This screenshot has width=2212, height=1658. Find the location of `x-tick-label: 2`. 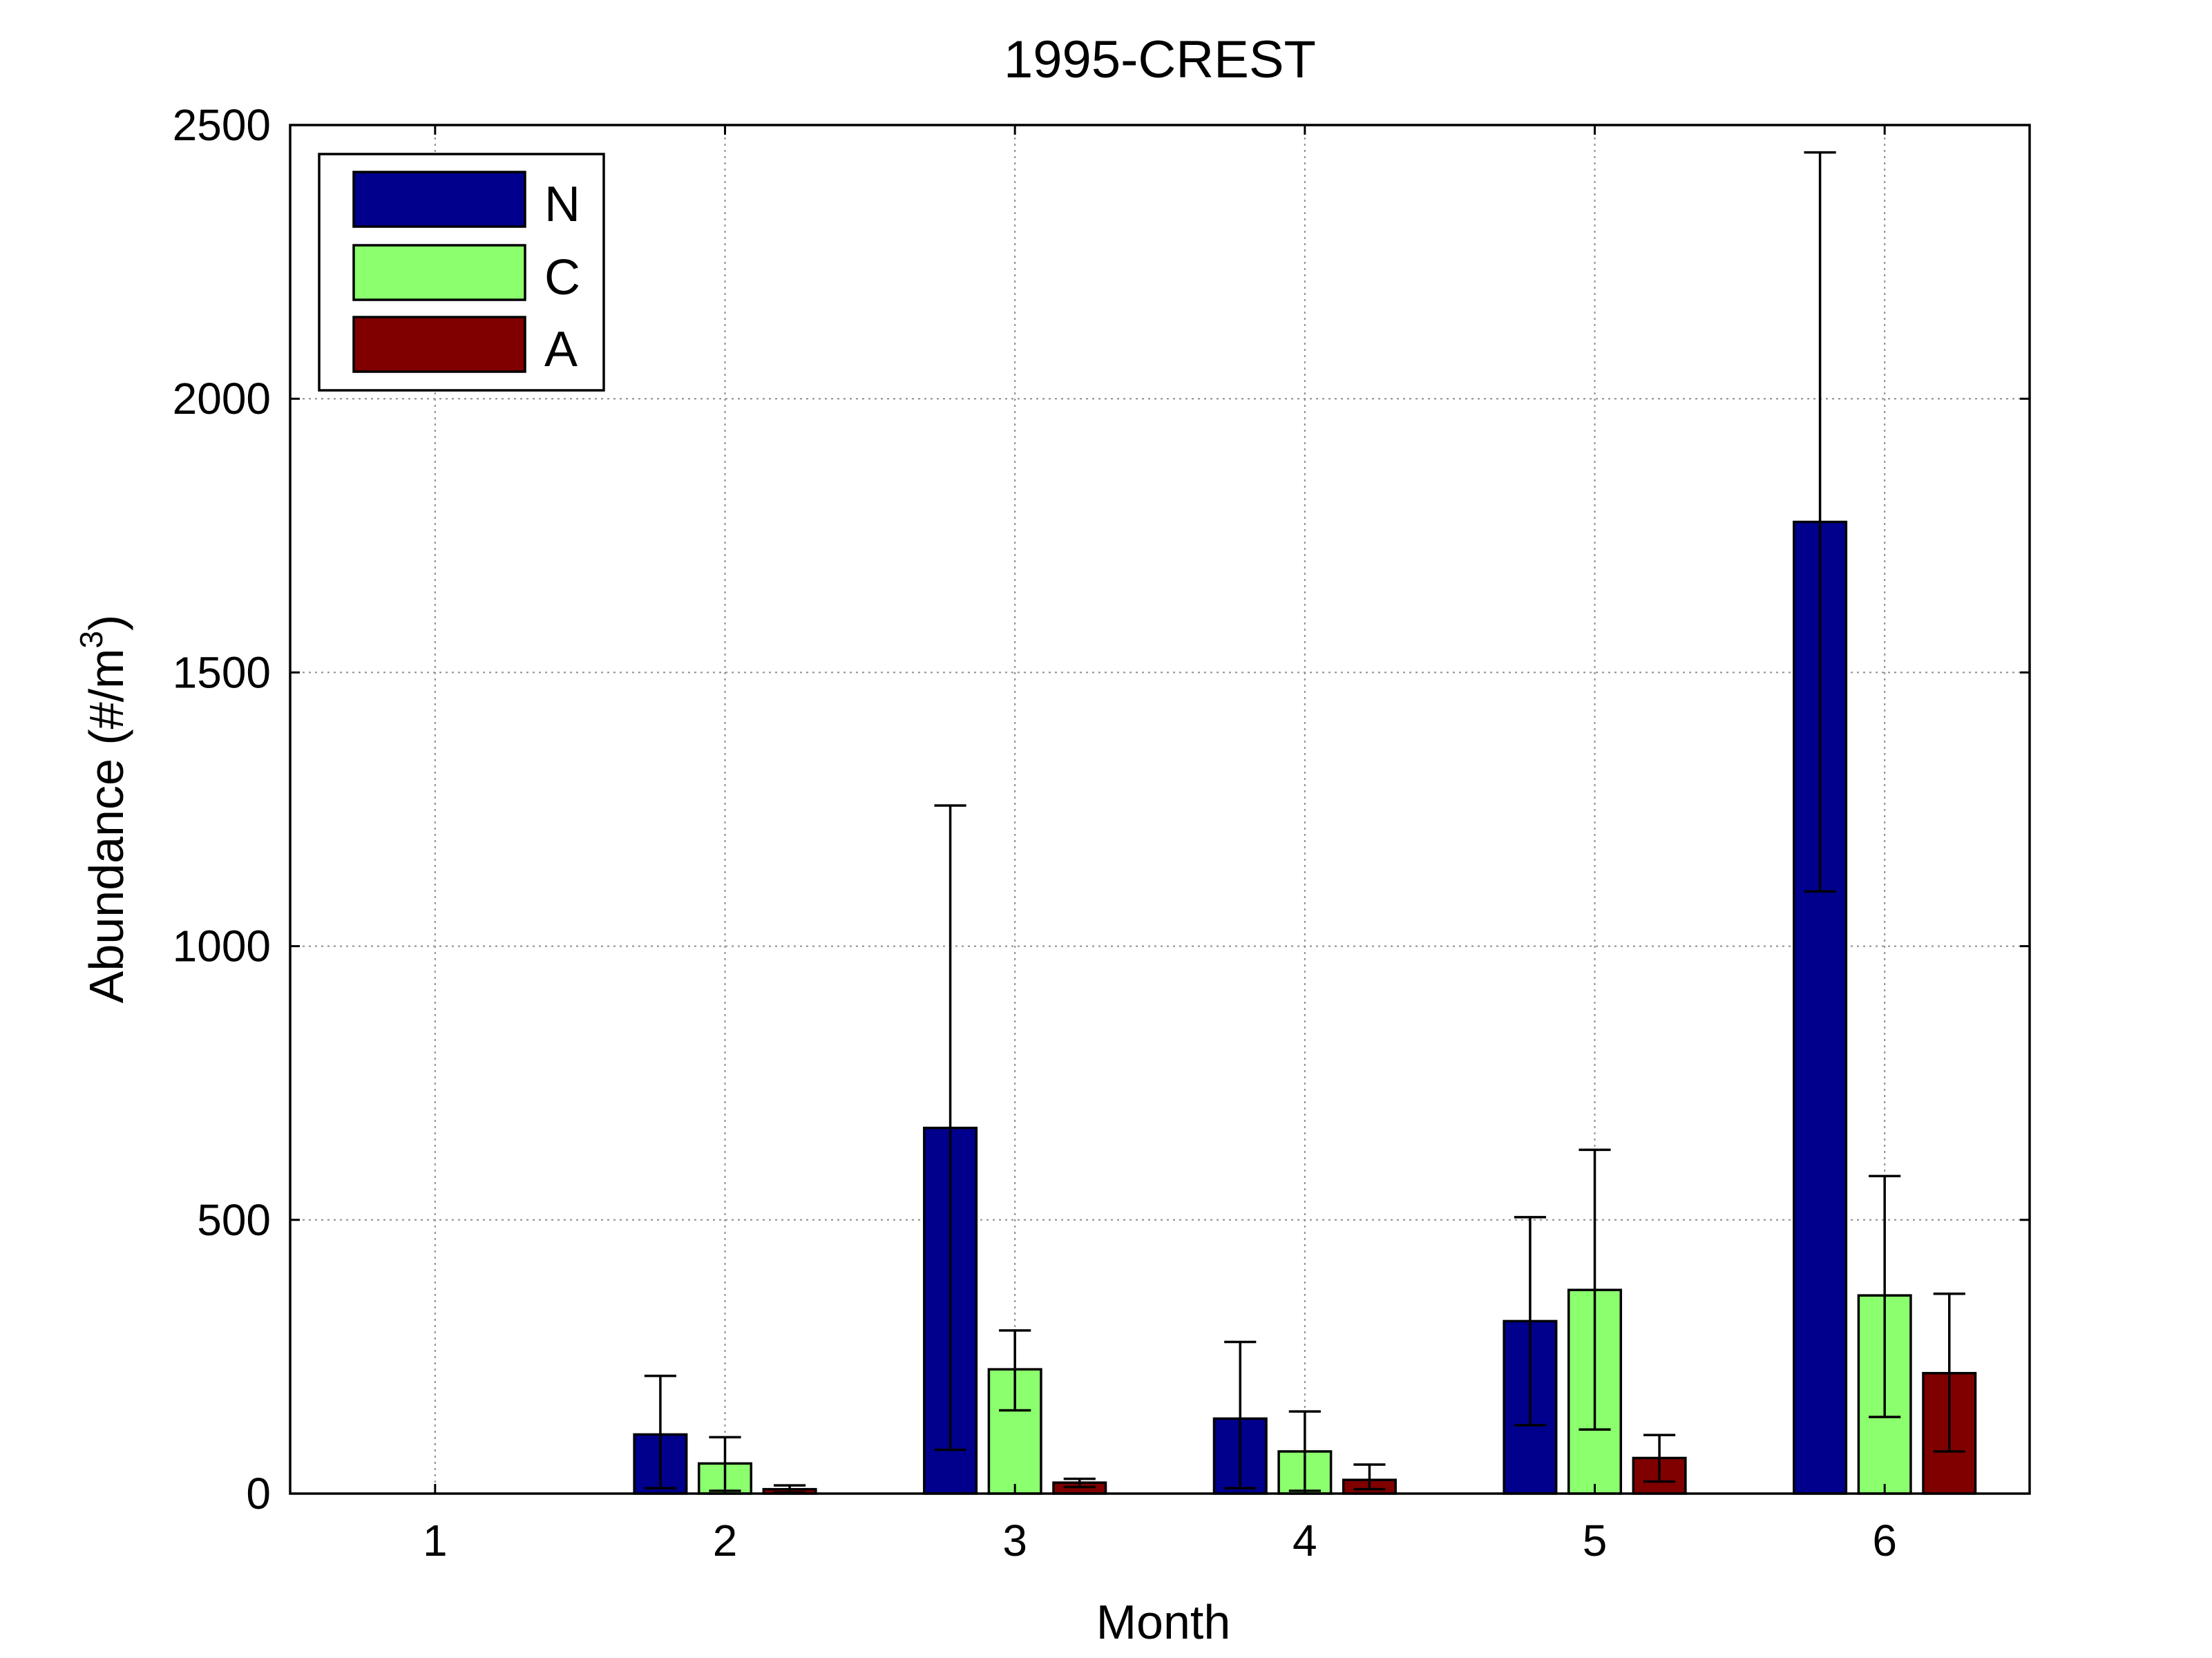

x-tick-label: 2 is located at coordinates (725, 1540).